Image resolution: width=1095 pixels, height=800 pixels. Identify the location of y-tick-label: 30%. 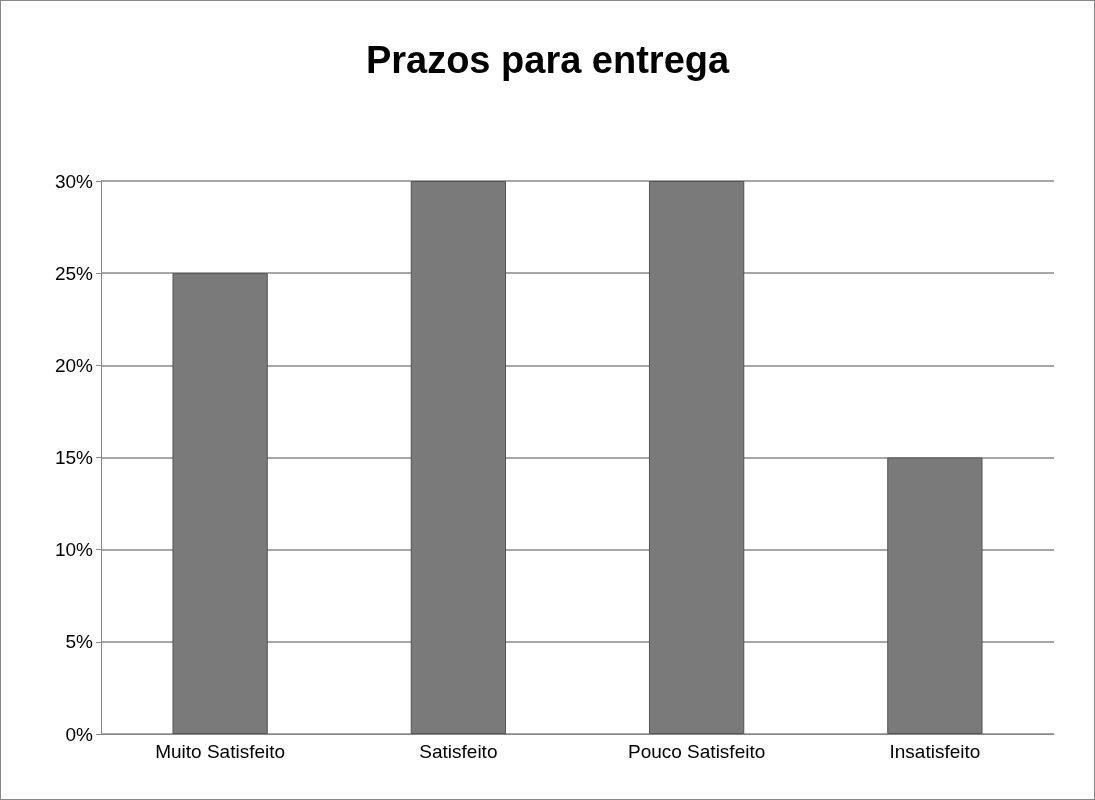
(74, 181).